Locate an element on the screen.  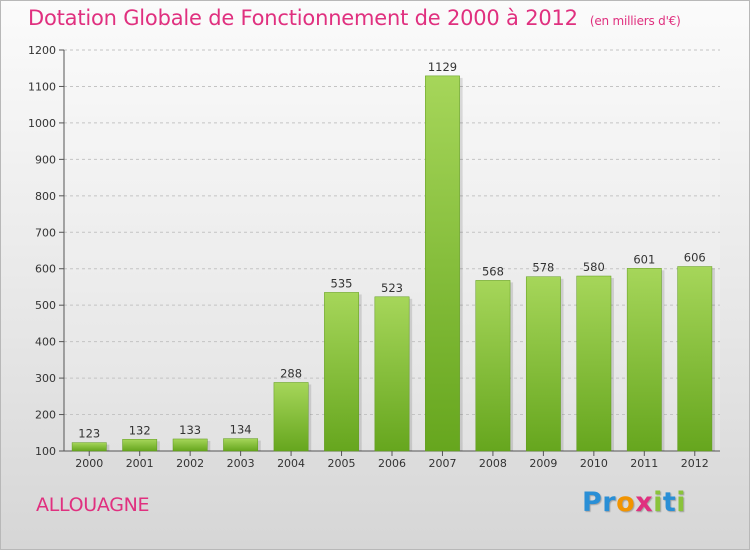
logo-letter: r is located at coordinates (609, 502).